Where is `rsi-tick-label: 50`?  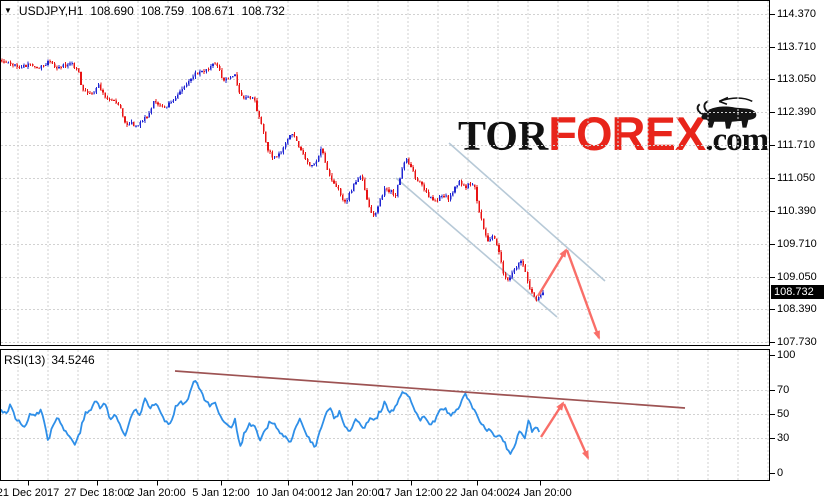 rsi-tick-label: 50 is located at coordinates (783, 414).